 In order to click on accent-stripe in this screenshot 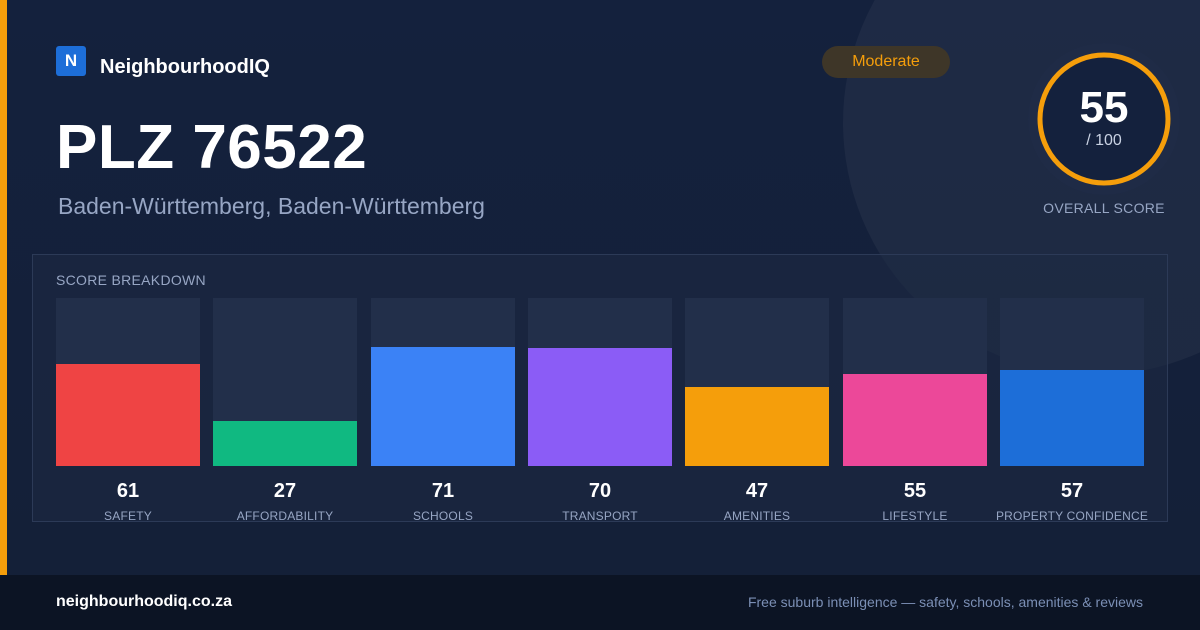, I will do `click(3, 287)`.